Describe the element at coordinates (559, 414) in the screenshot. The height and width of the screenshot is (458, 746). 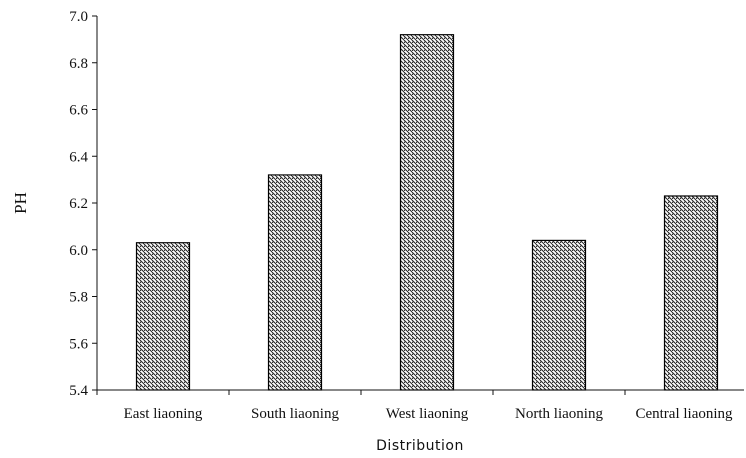
I see `x-tick-label: North liaoning` at that location.